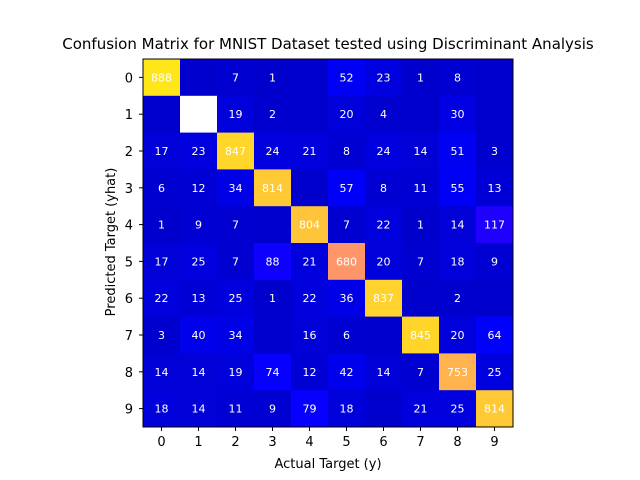 The image size is (640, 480). What do you see at coordinates (161, 335) in the screenshot?
I see `cell-label-7-0: 3` at bounding box center [161, 335].